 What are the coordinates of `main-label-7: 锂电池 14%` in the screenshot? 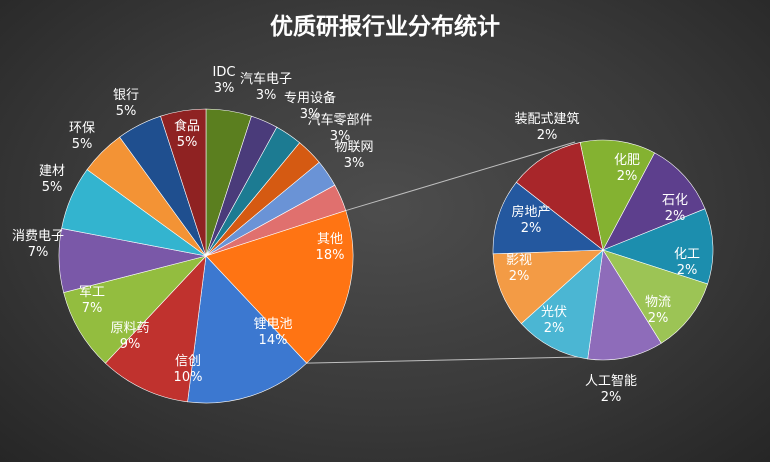 It's located at (272, 332).